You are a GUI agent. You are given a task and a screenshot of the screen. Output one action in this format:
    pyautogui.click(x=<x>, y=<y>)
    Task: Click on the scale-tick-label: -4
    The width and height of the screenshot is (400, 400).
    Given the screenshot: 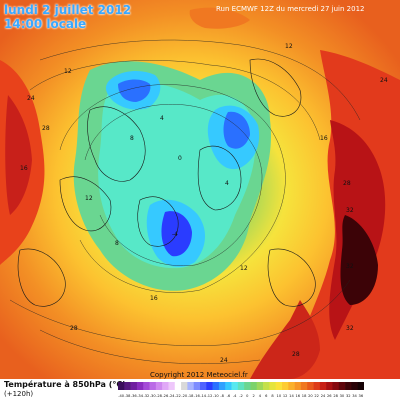 What is the action you would take?
    pyautogui.click(x=235, y=396)
    